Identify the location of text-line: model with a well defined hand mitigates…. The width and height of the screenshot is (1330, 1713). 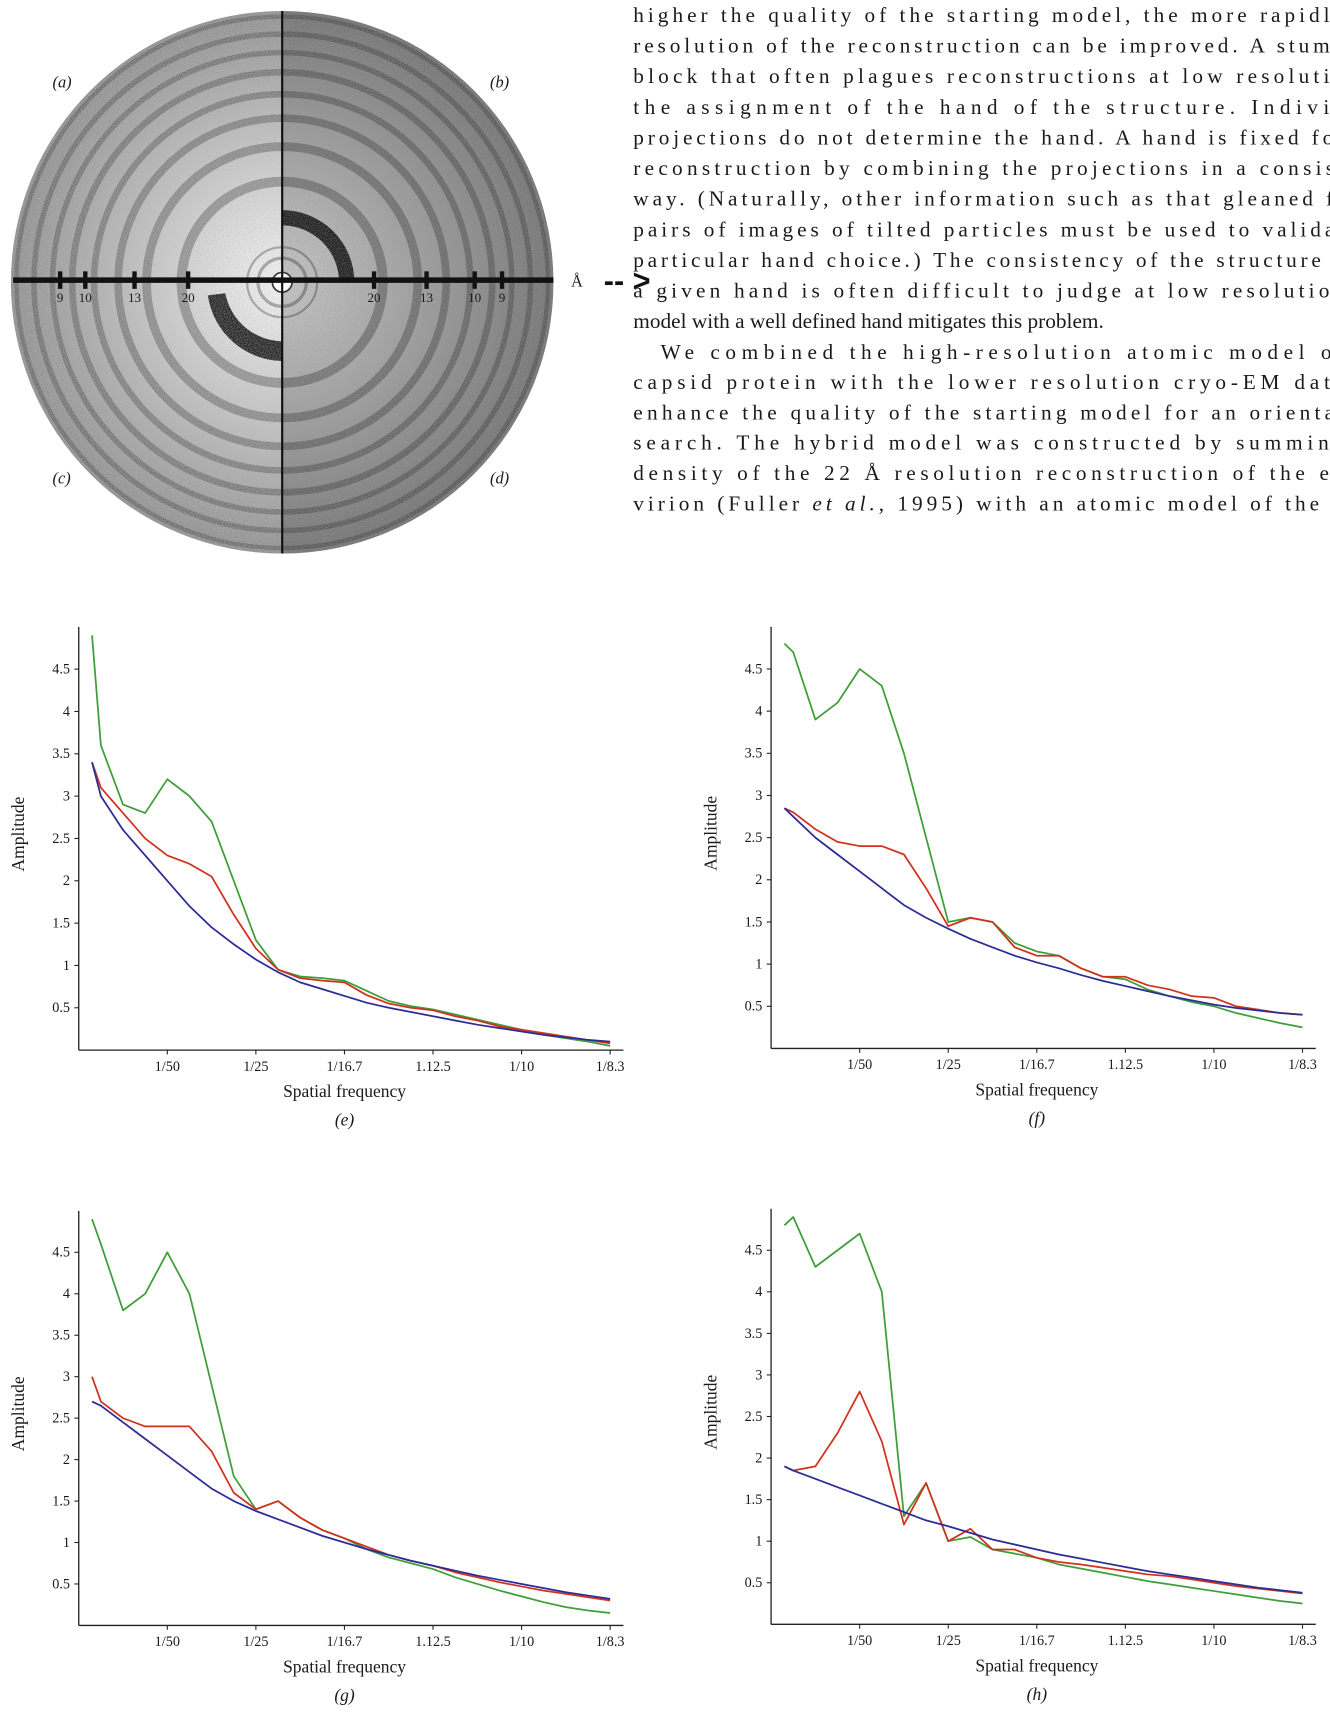
(868, 321).